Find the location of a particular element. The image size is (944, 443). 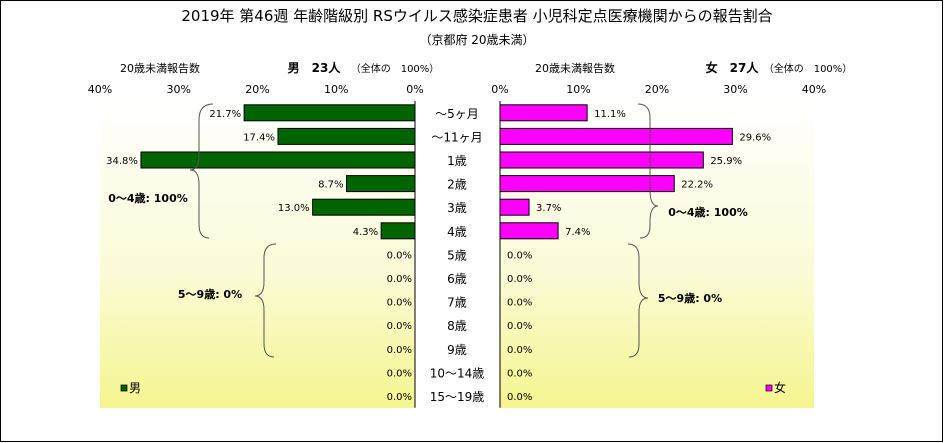

female-tick-label: 20% is located at coordinates (657, 89).